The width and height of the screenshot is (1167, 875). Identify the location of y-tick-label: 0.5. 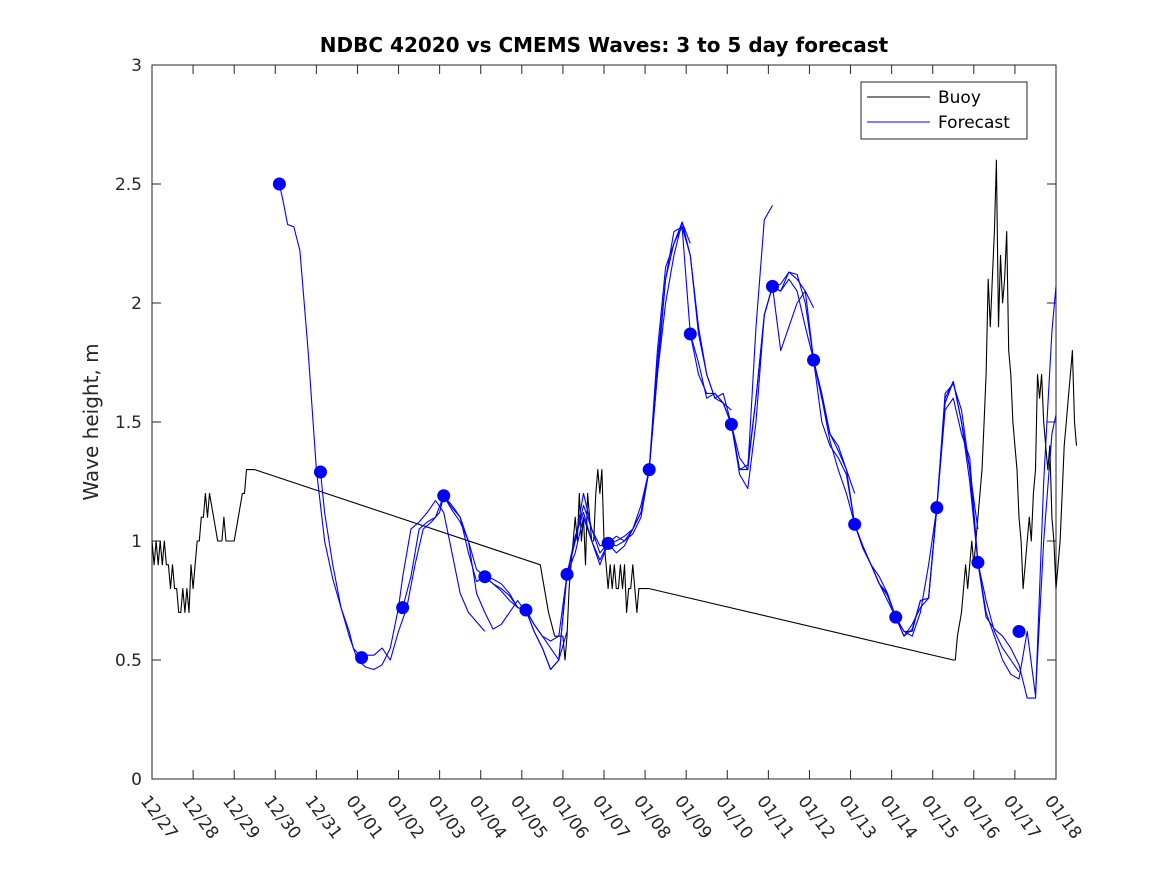
(128, 661).